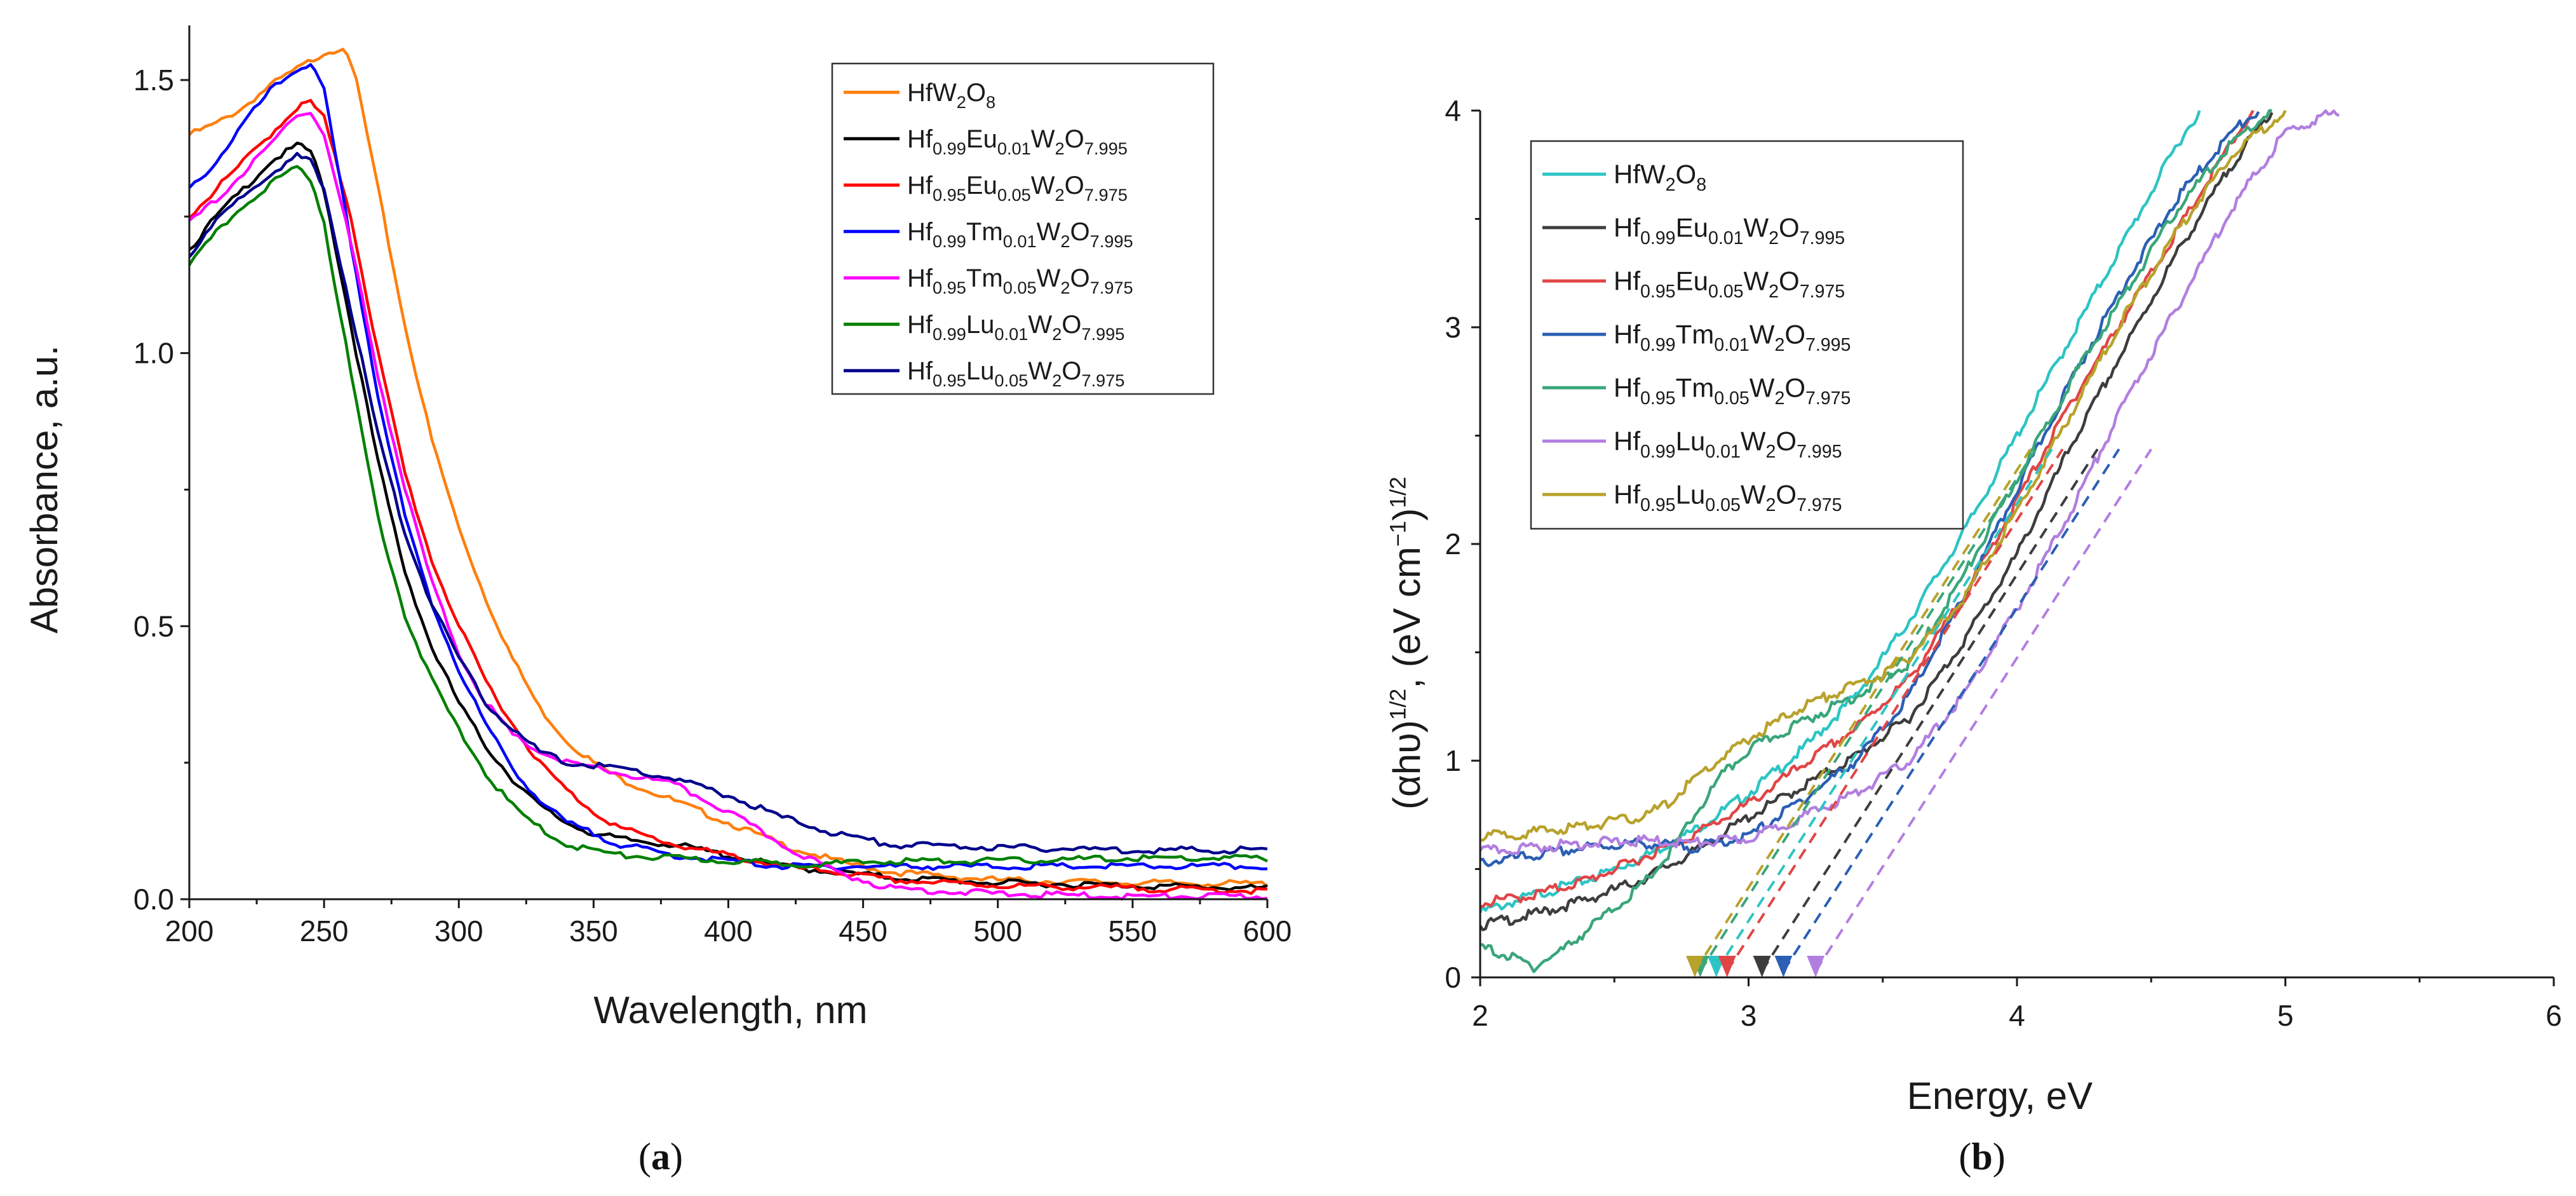 The width and height of the screenshot is (2576, 1196). What do you see at coordinates (1728, 444) in the screenshot?
I see `panel-b-legend-label: Hf0.99​Lu0.01​W2​O7.995​` at bounding box center [1728, 444].